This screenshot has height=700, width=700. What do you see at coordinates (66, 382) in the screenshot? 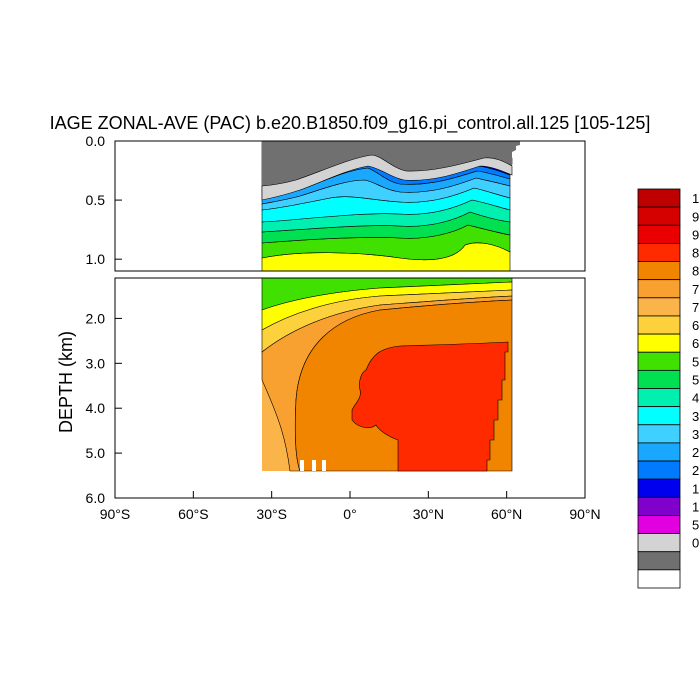
I see `y-axis-label: DEPTH (km)` at bounding box center [66, 382].